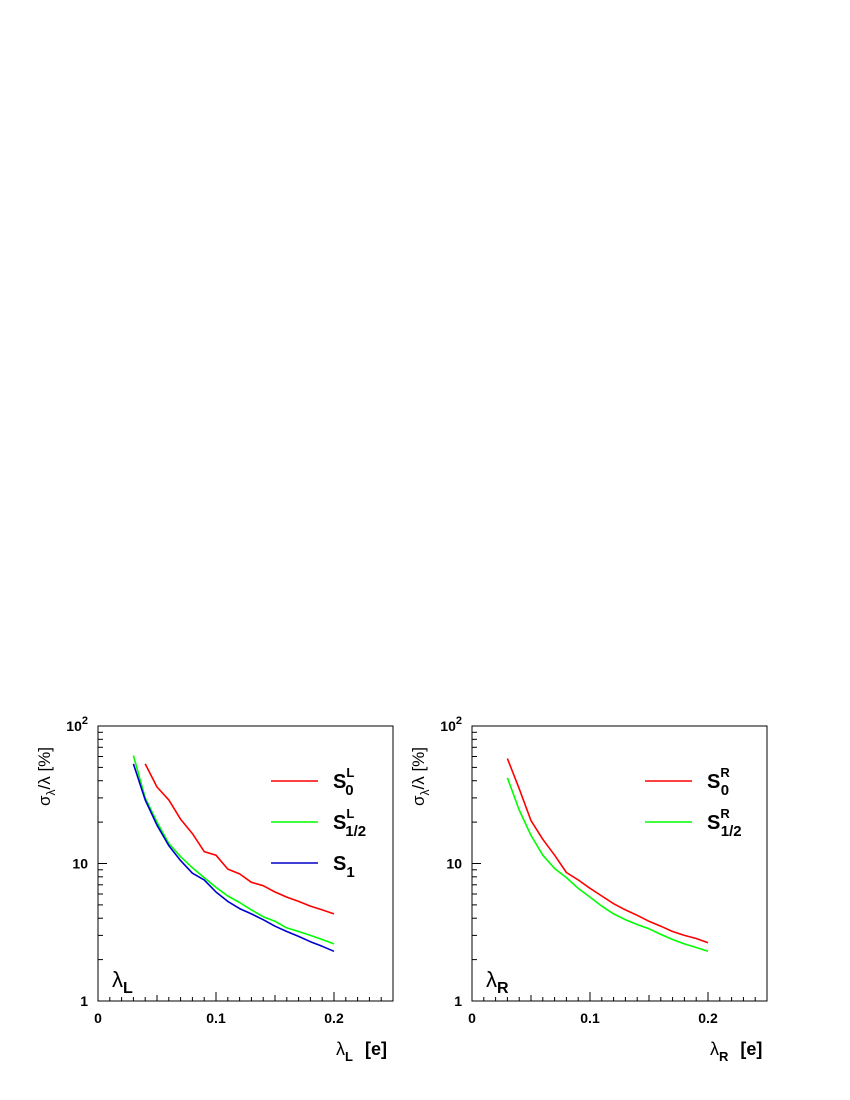  Describe the element at coordinates (312, 782) in the screenshot. I see `legend-entry-1: SL 0` at that location.